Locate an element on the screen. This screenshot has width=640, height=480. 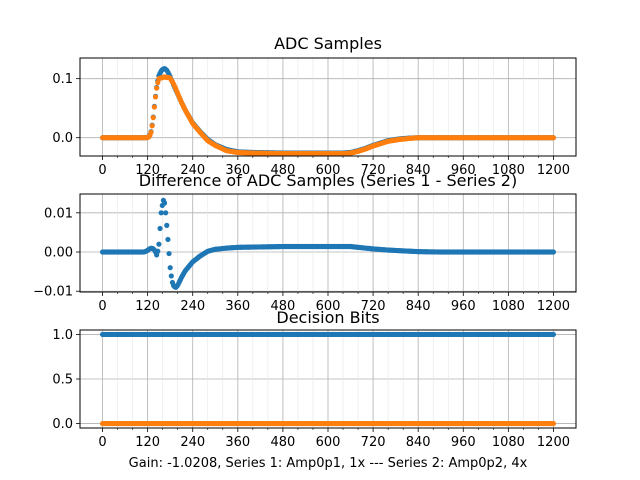
difference-xtick-label: 840 is located at coordinates (418, 306).